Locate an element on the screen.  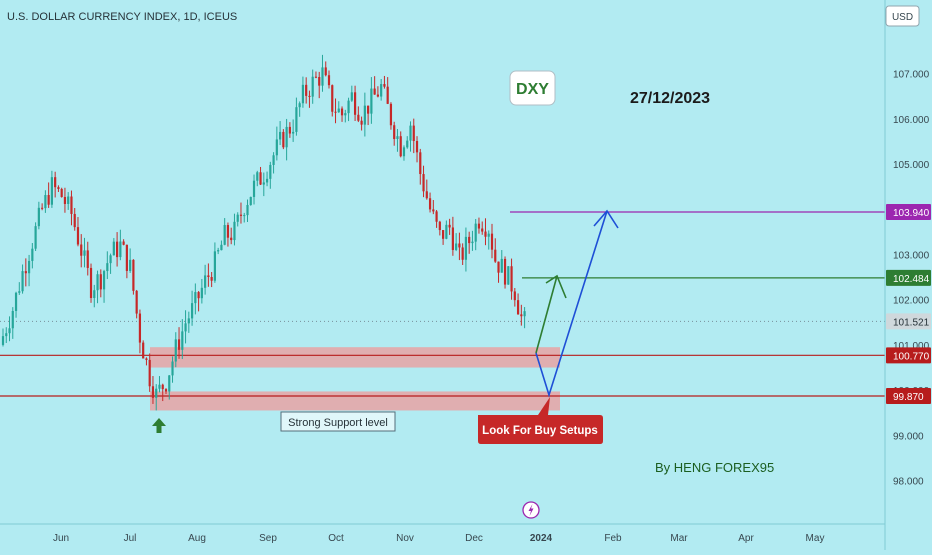
support-label-box: Strong Support level is located at coordinates (338, 421).